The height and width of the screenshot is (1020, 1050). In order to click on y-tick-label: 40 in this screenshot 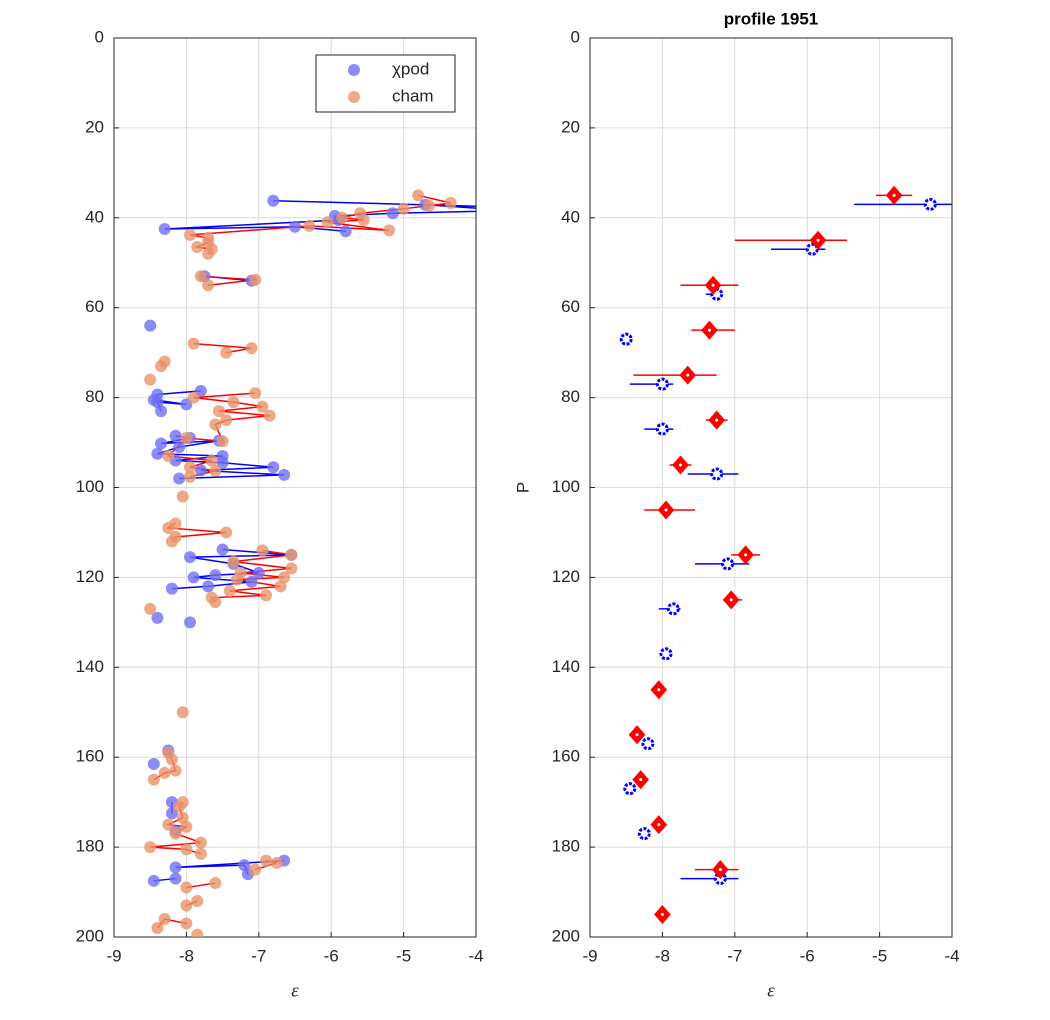, I will do `click(94, 216)`.